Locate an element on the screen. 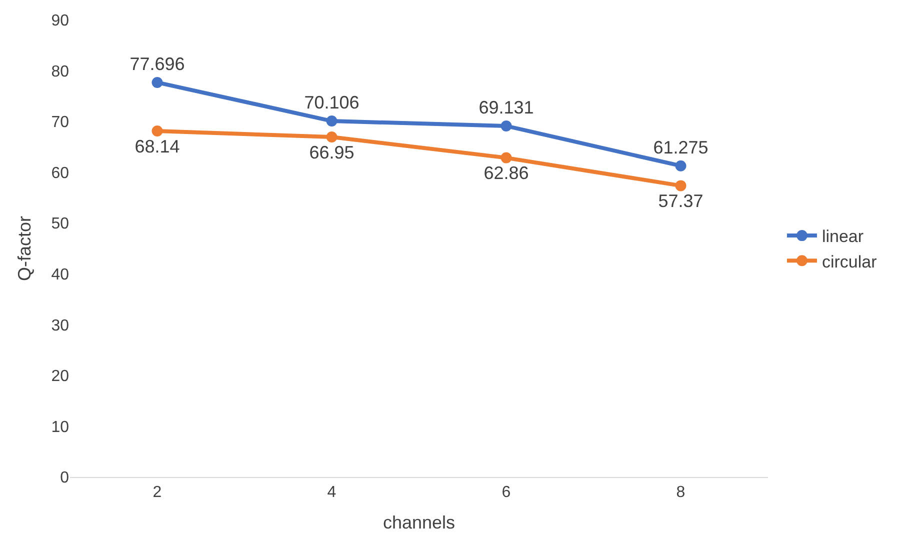  data-label: 62.86 is located at coordinates (506, 173).